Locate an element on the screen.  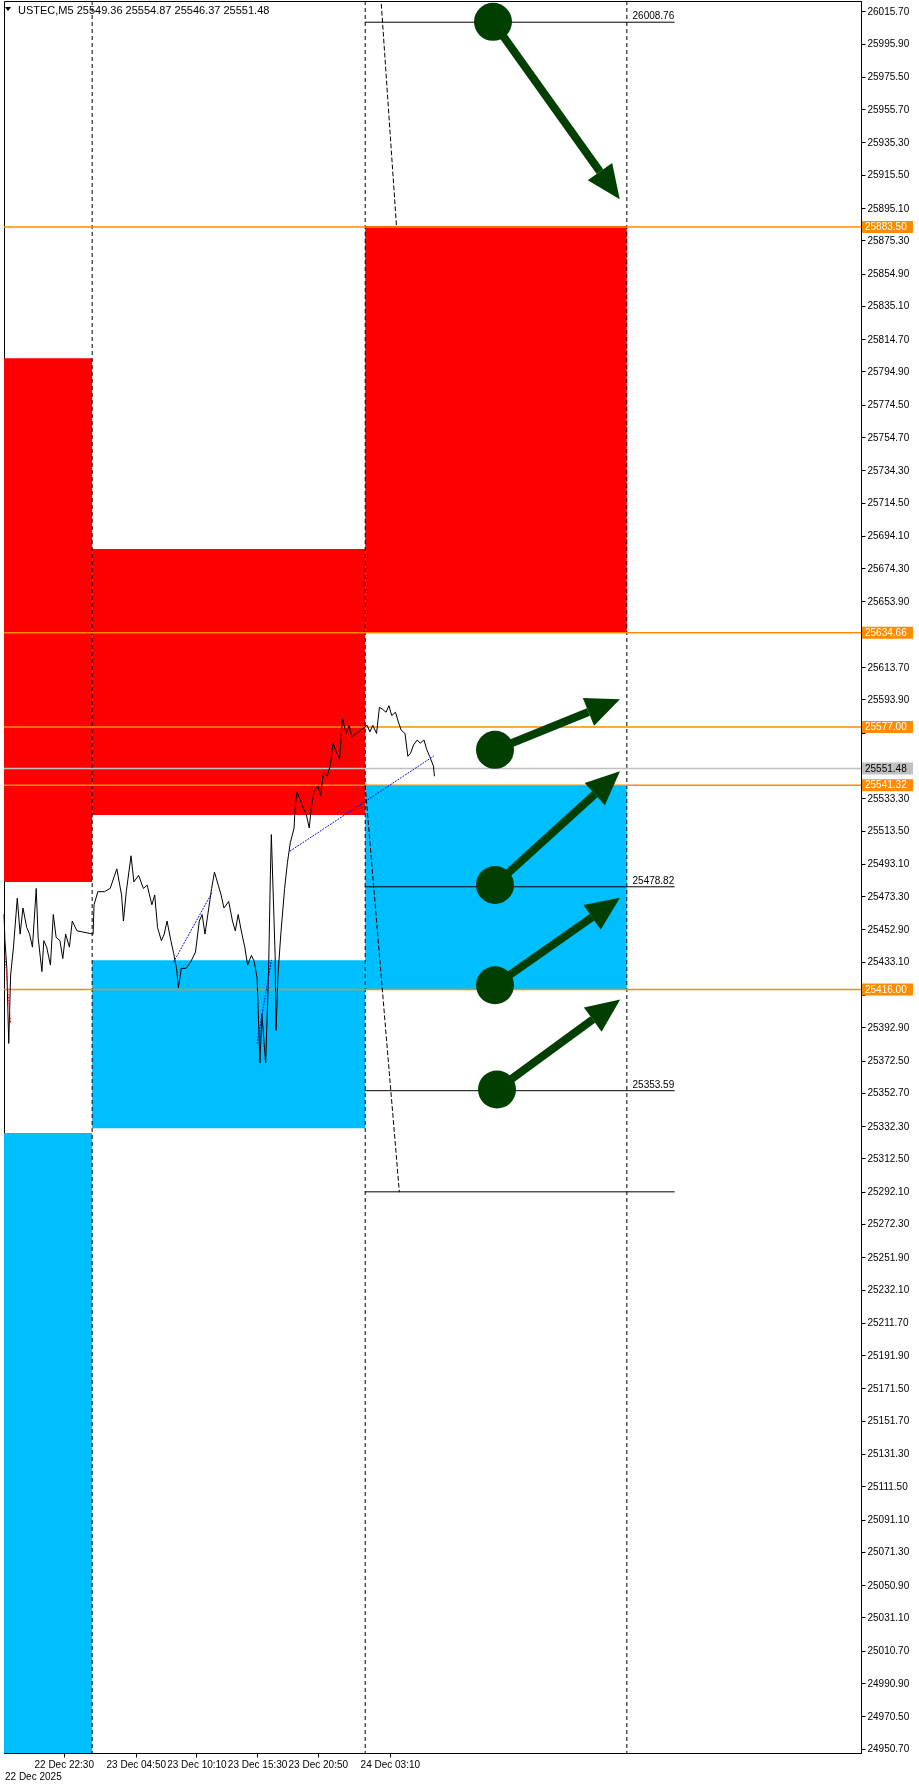
y-tick-label: 25774.50 is located at coordinates (888, 405).